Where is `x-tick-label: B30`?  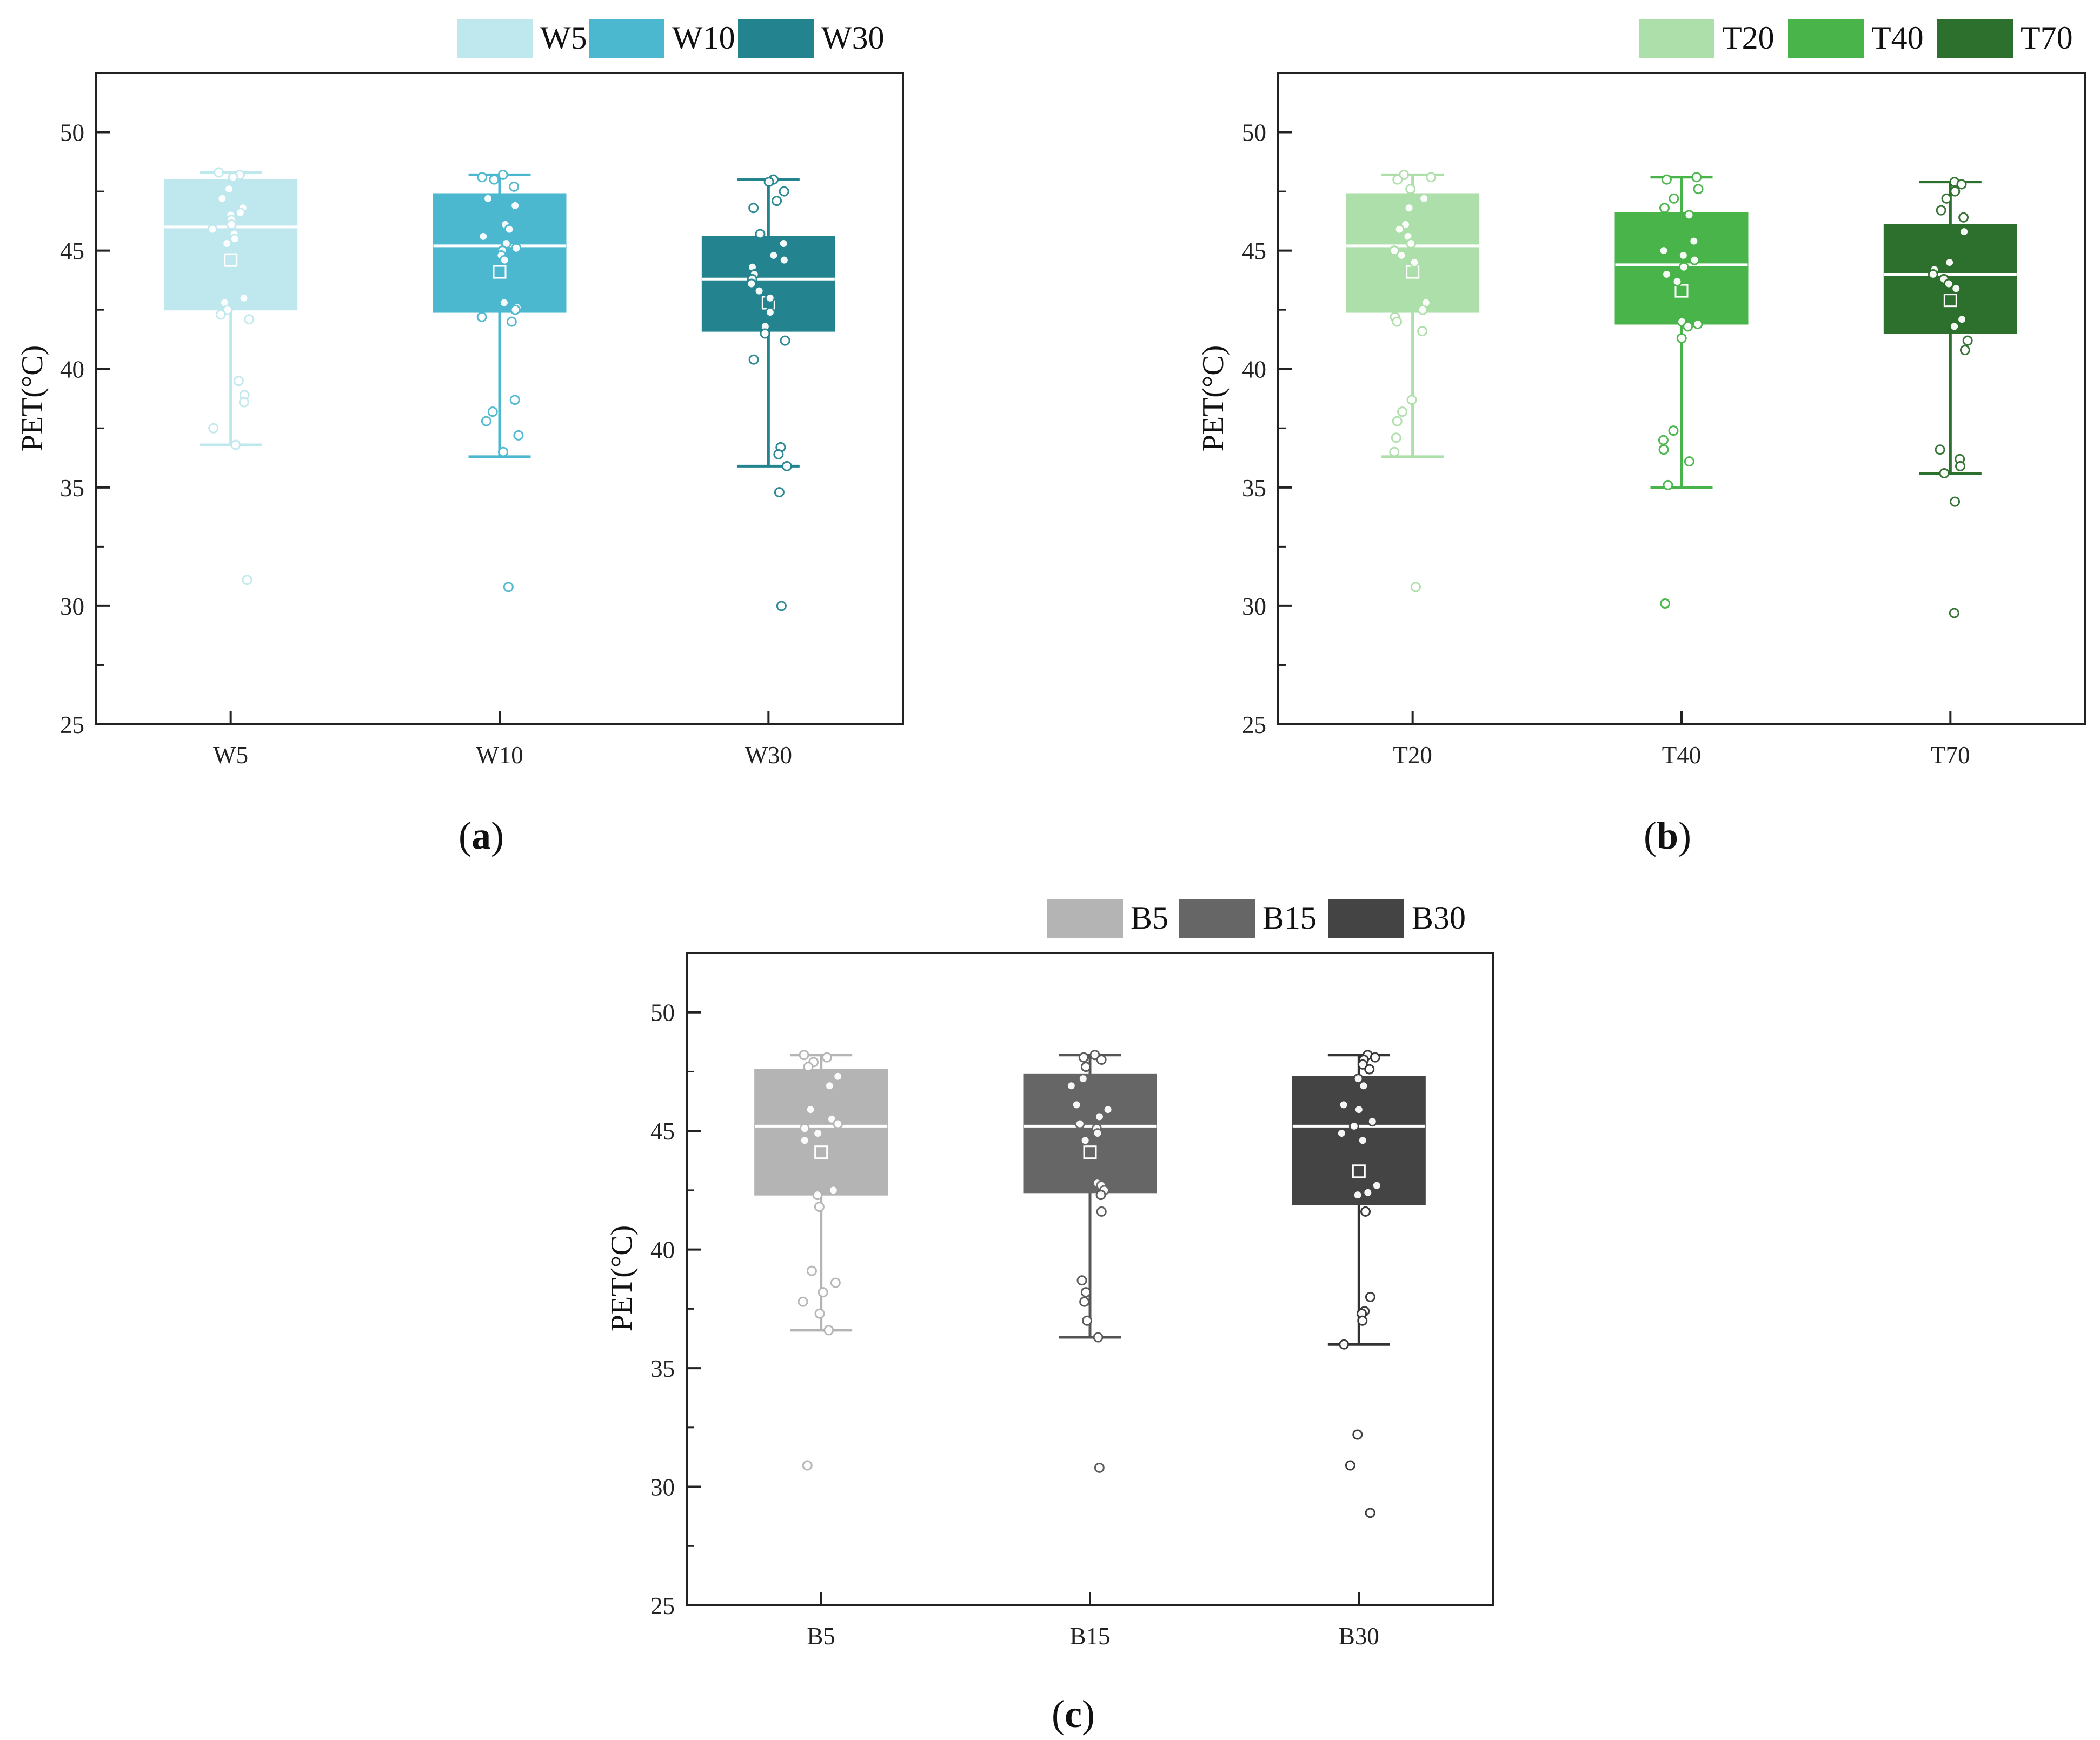 x-tick-label: B30 is located at coordinates (1359, 1637).